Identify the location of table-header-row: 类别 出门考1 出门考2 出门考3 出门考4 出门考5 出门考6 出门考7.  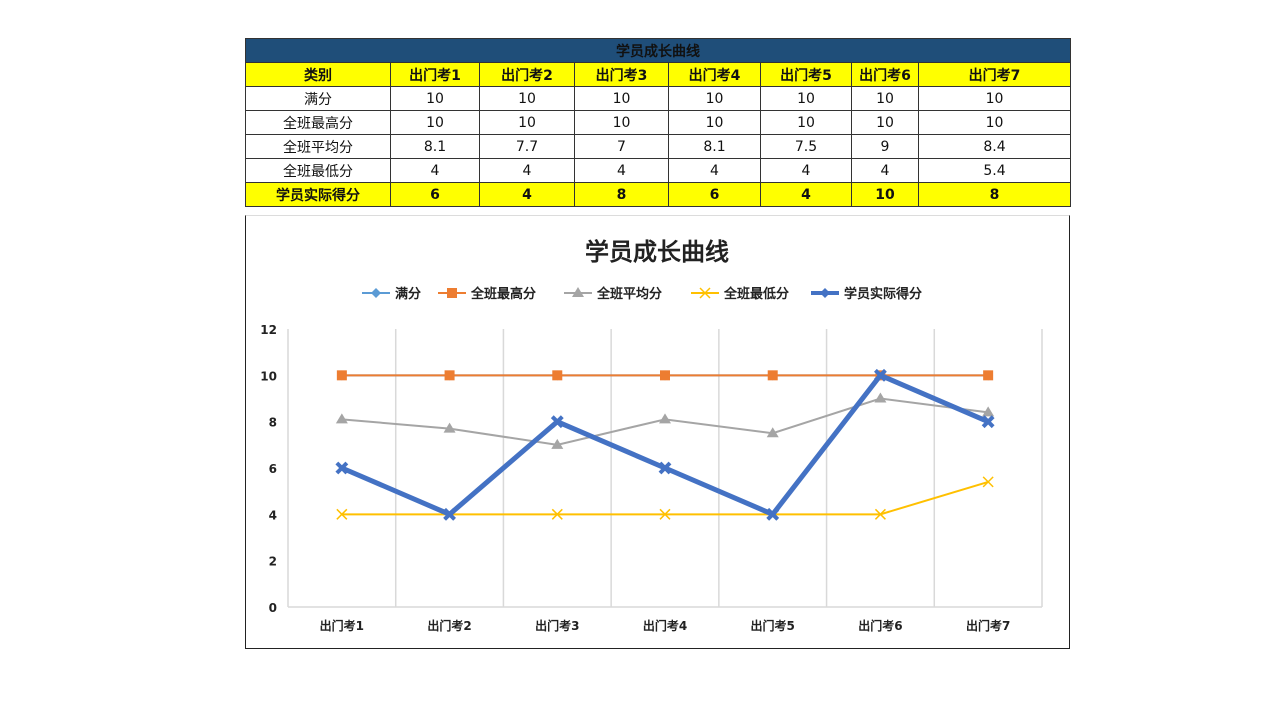
(658, 74).